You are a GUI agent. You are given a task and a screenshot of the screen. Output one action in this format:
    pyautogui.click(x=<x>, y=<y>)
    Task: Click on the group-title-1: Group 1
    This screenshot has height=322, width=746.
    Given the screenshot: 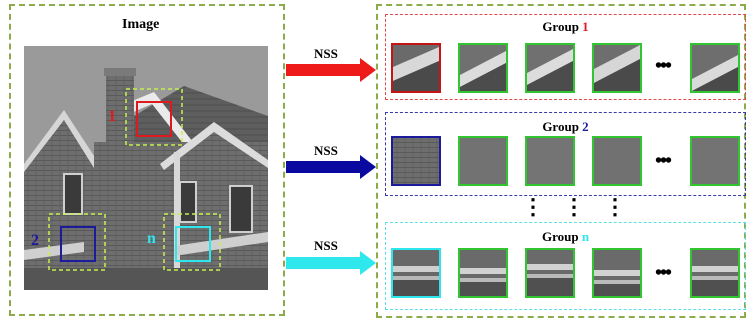 What is the action you would take?
    pyautogui.click(x=565, y=26)
    